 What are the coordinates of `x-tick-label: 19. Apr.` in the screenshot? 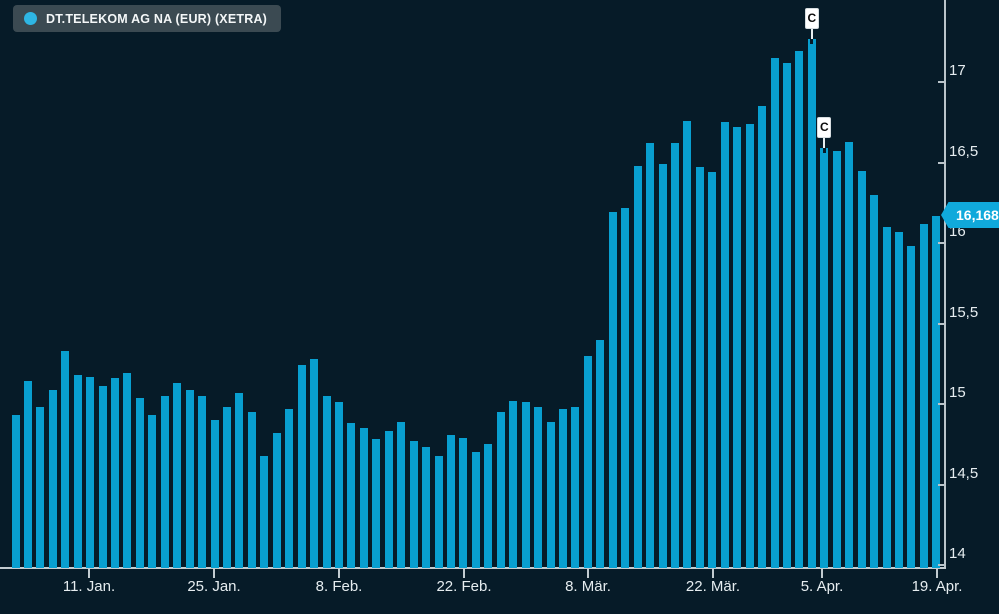 It's located at (937, 586).